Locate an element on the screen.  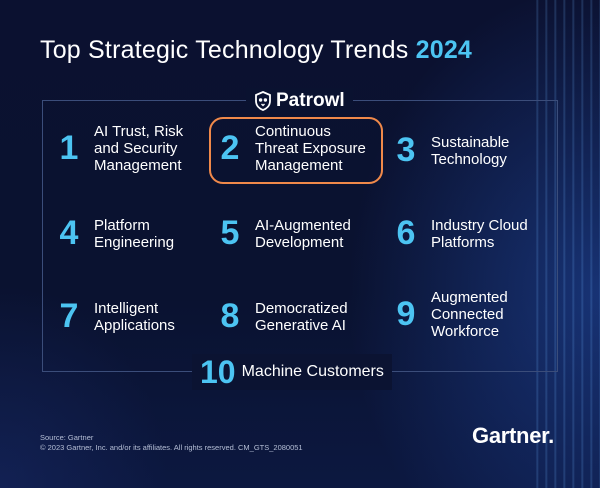
trend-label: Machine Customers is located at coordinates (312, 371).